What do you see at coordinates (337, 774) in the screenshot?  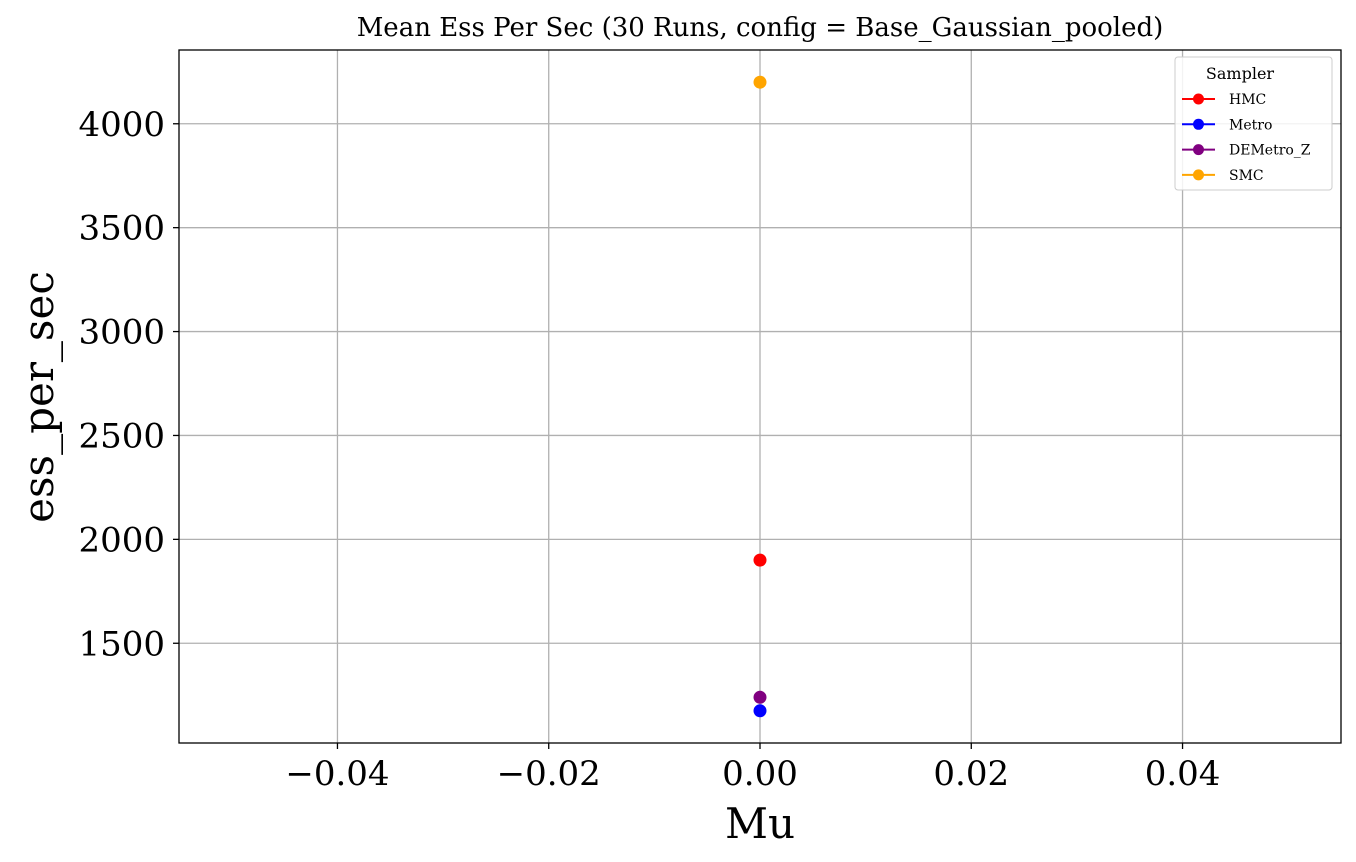 I see `x-tick-label: −0.04` at bounding box center [337, 774].